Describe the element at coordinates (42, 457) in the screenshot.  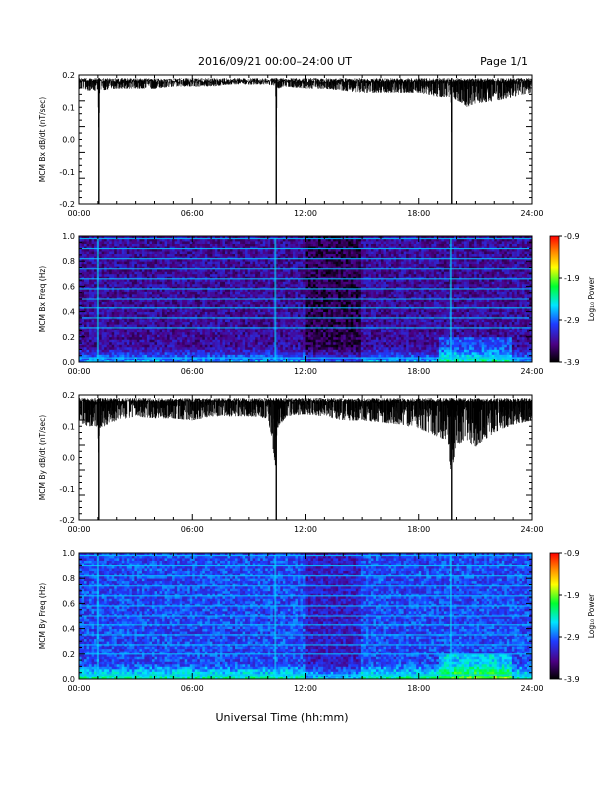
I see `y-axis-label: MCM By dB/dt (nT/sec)` at that location.